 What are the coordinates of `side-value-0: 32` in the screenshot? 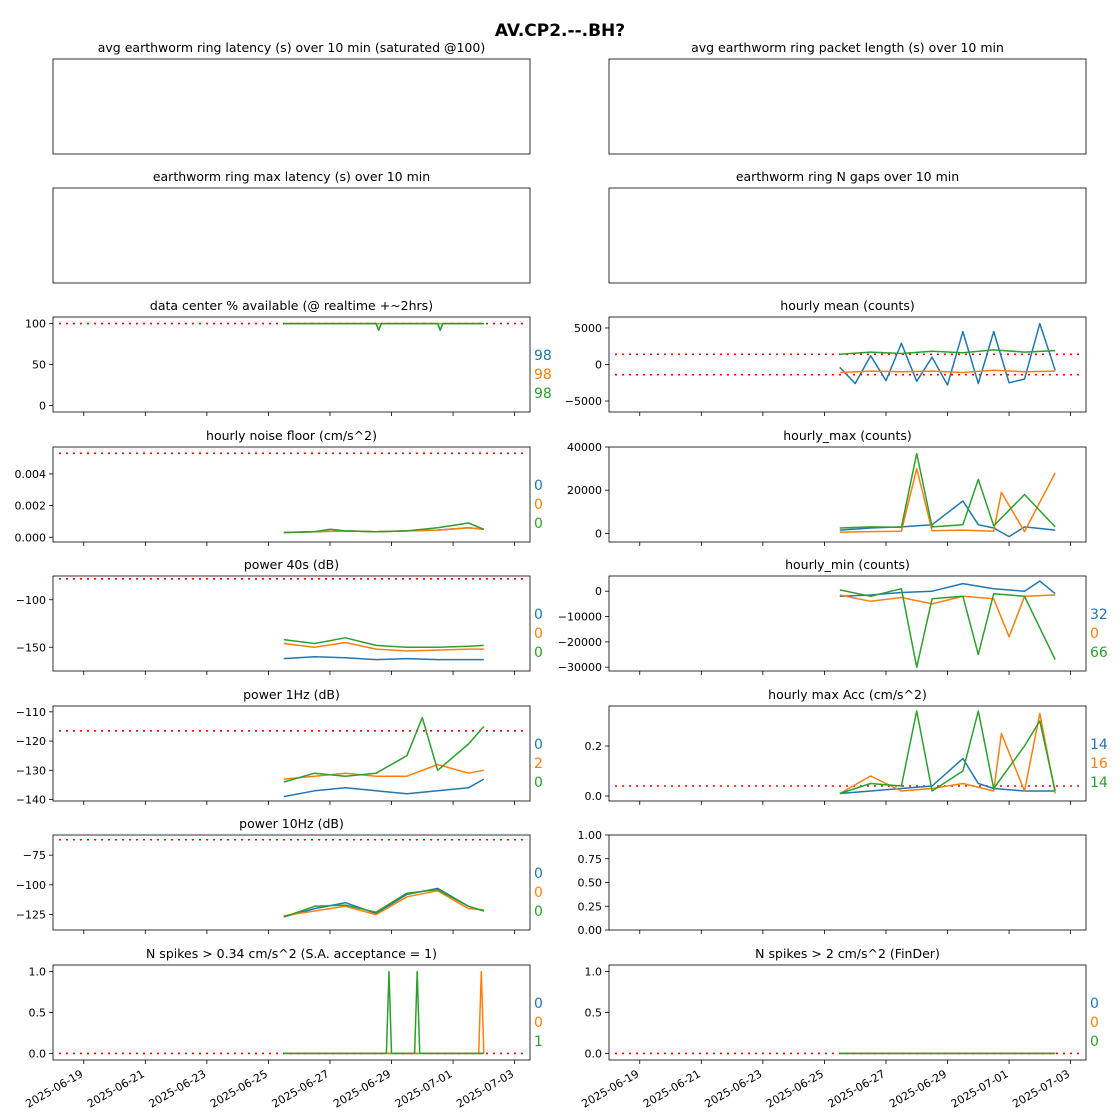 It's located at (1099, 615).